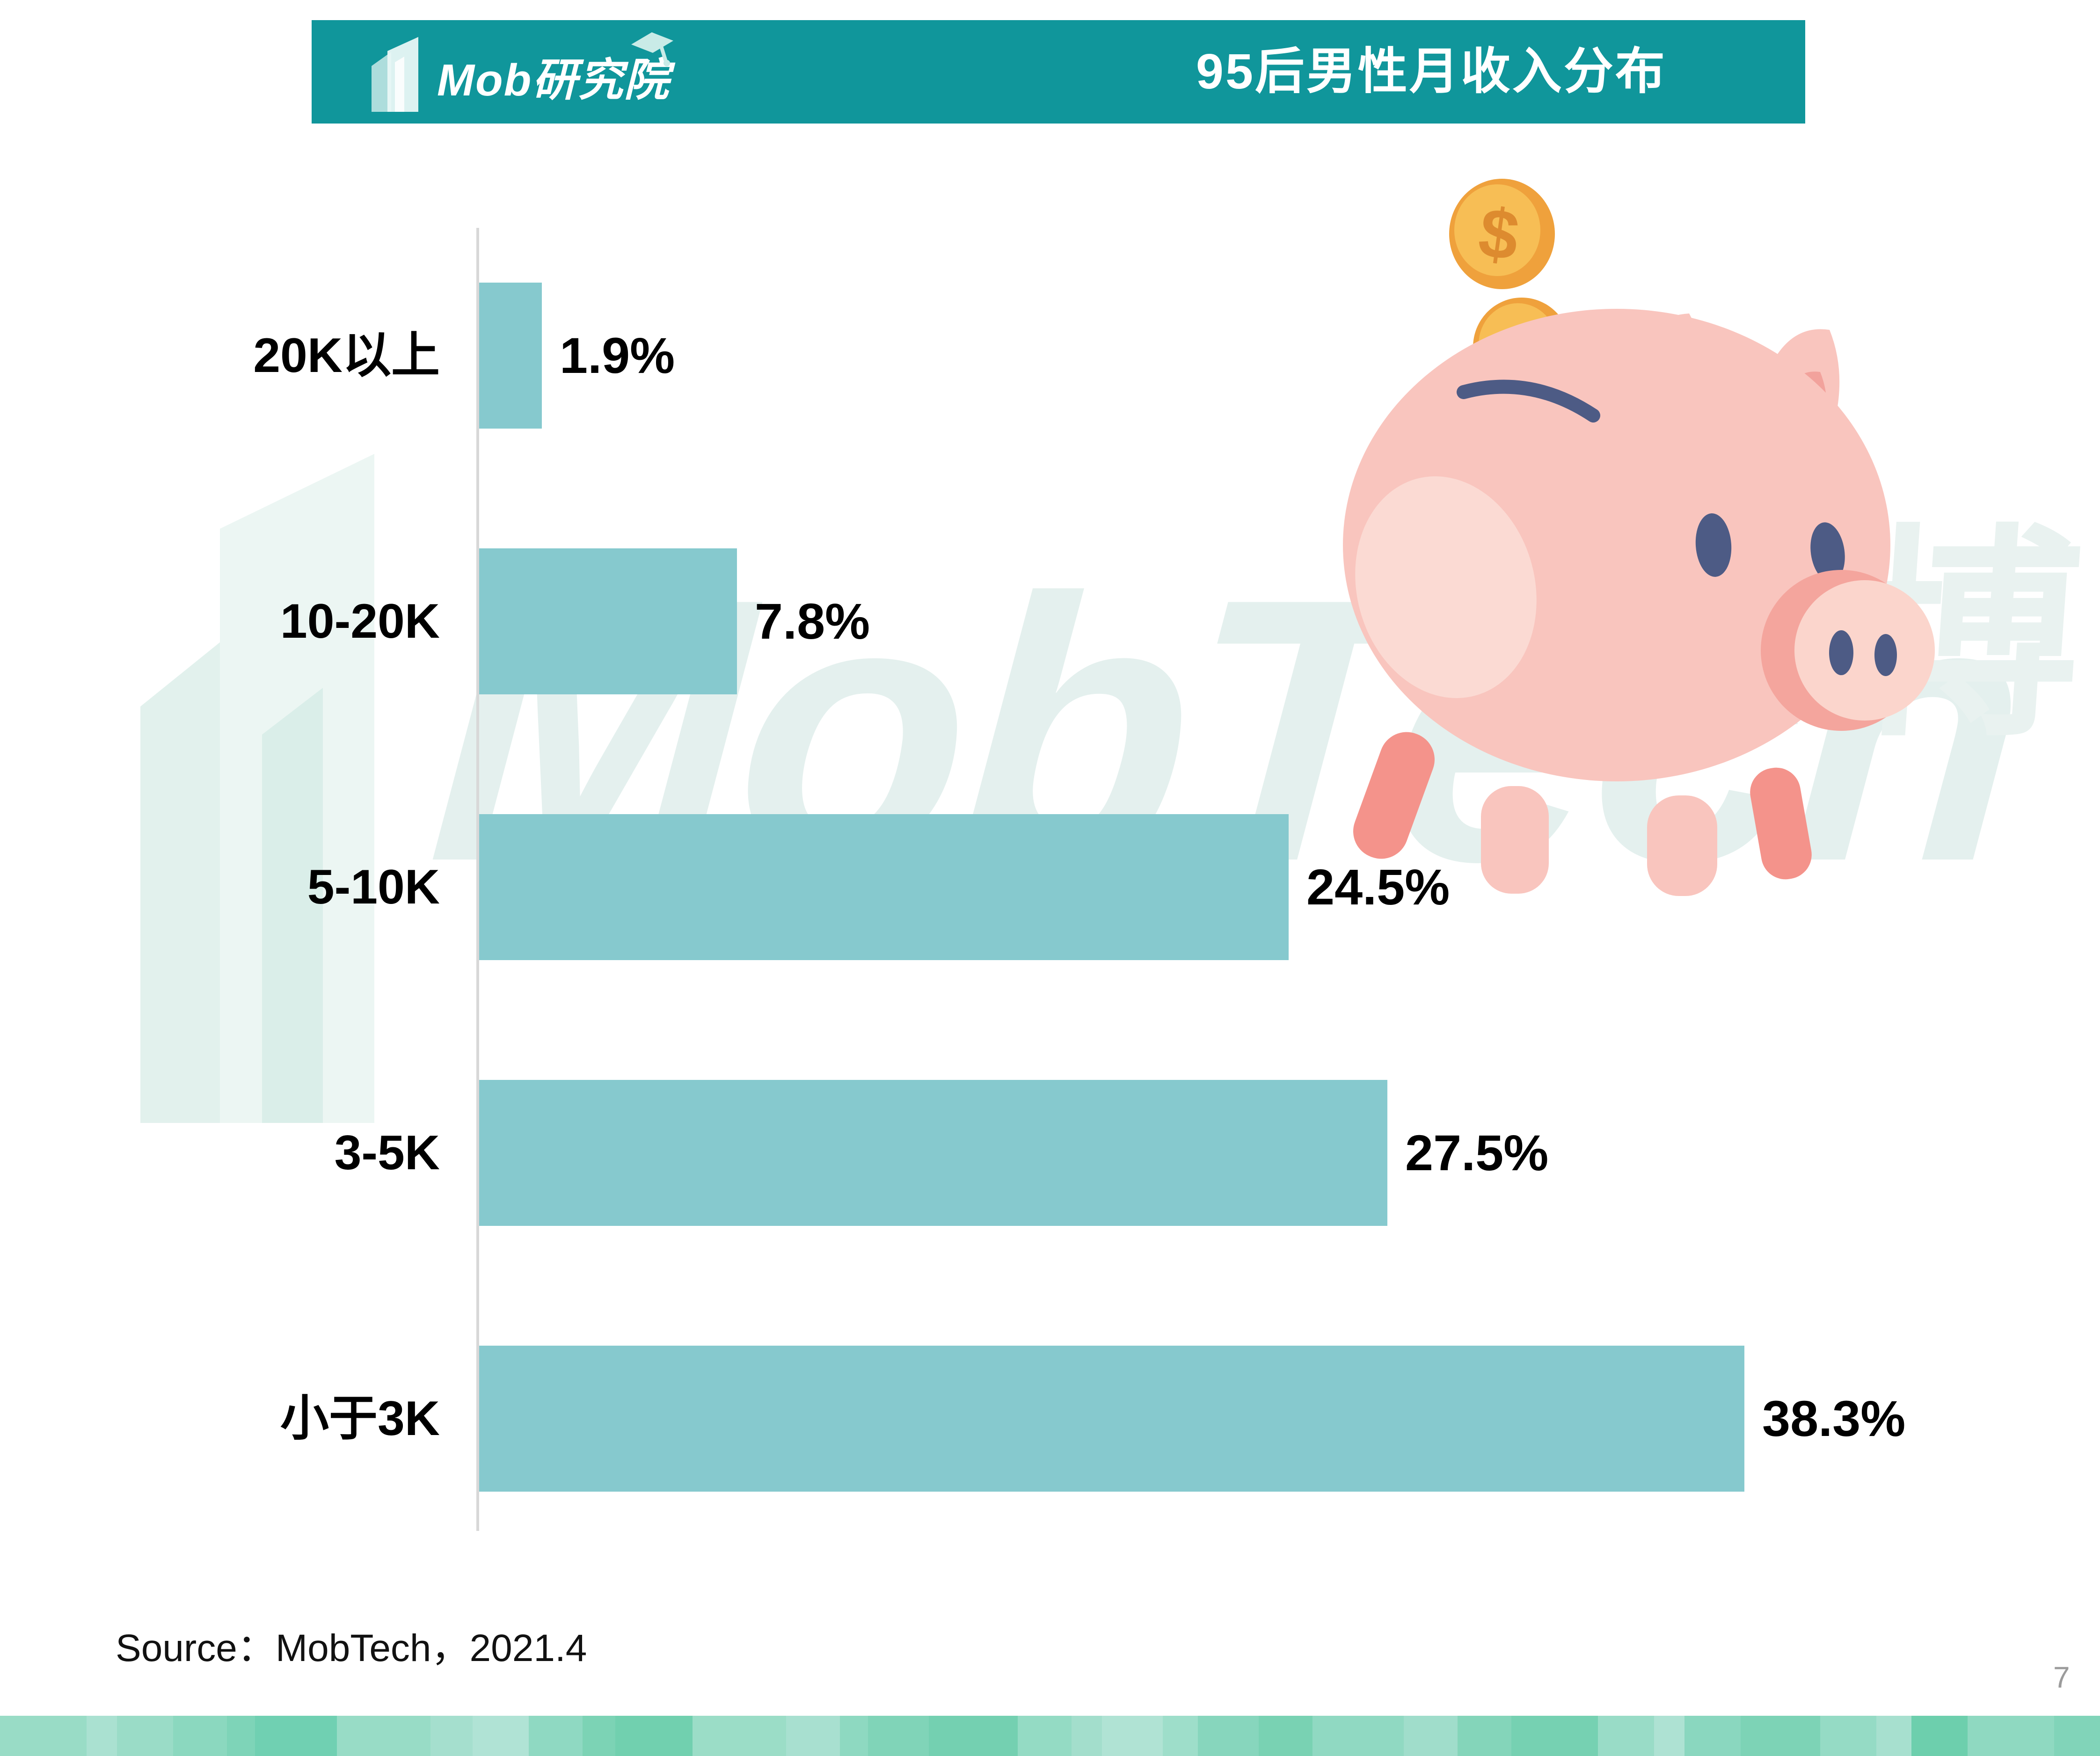 Image resolution: width=2100 pixels, height=1756 pixels. I want to click on decorative-bottom-strip, so click(1050, 1736).